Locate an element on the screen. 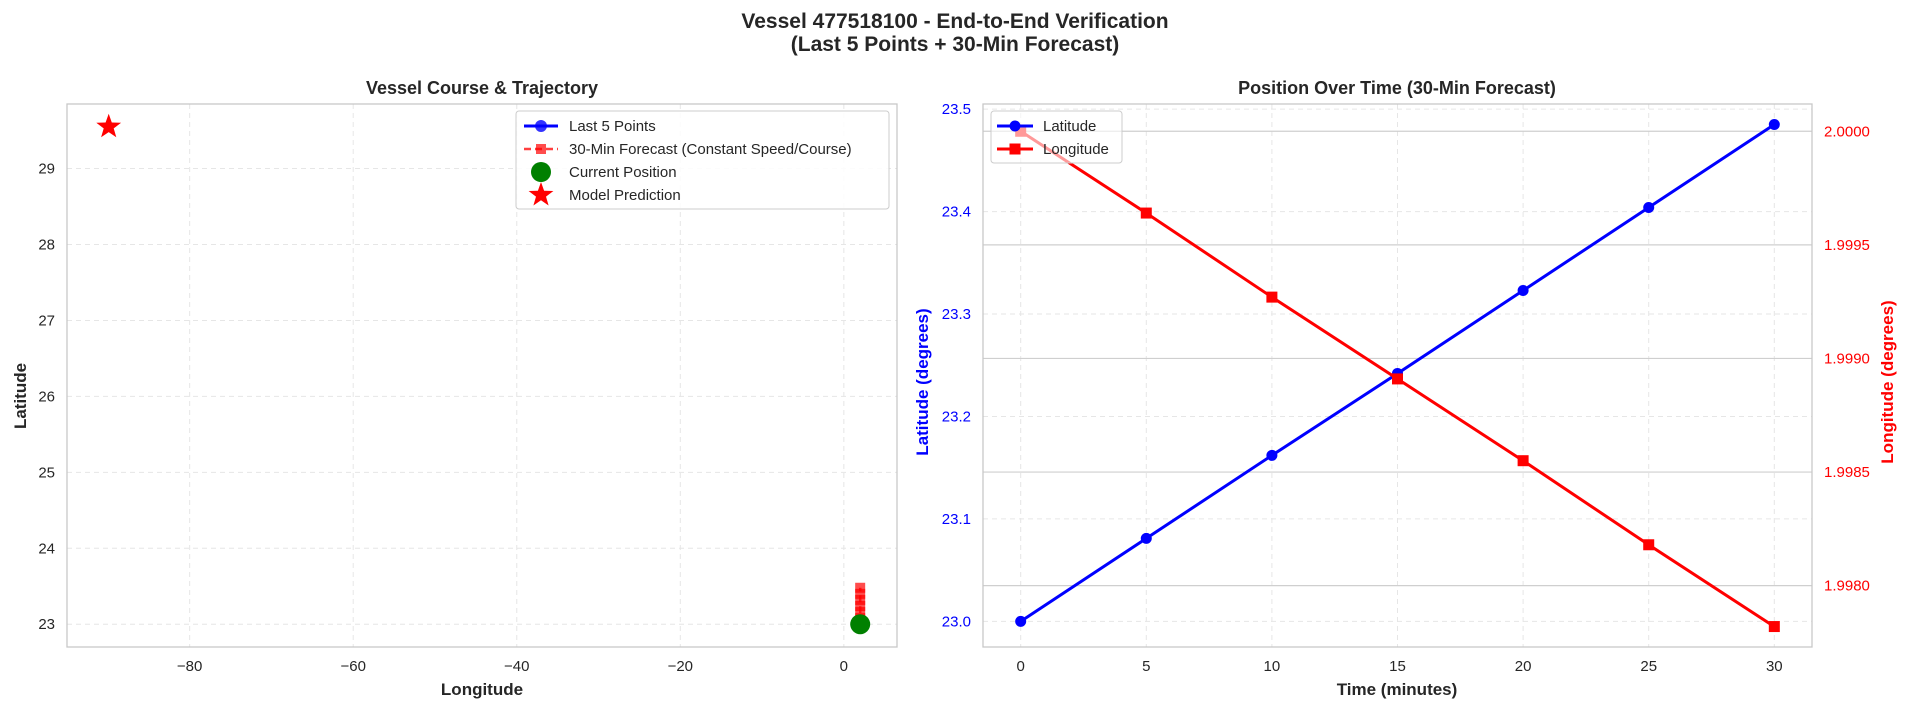 Image resolution: width=1910 pixels, height=710 pixels. legend-box is located at coordinates (702, 160).